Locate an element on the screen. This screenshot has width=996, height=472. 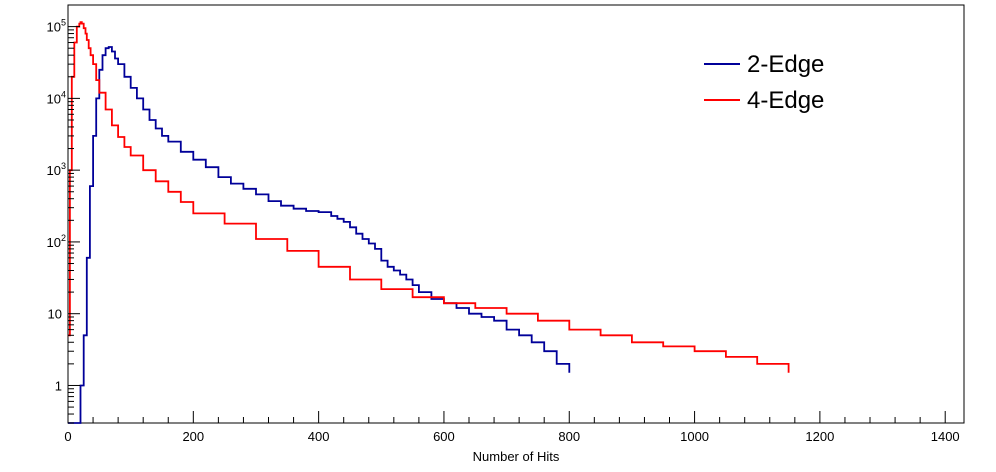
x-tick-label: 0 is located at coordinates (67, 436).